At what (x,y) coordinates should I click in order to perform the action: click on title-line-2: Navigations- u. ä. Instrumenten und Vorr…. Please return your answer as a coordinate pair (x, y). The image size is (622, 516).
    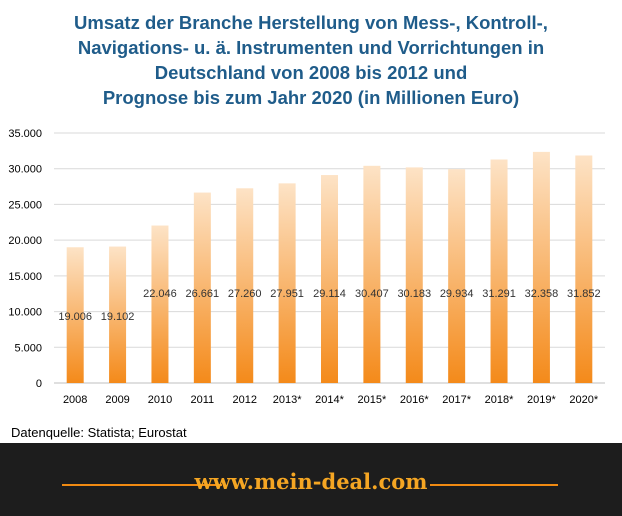
    Looking at the image, I should click on (311, 47).